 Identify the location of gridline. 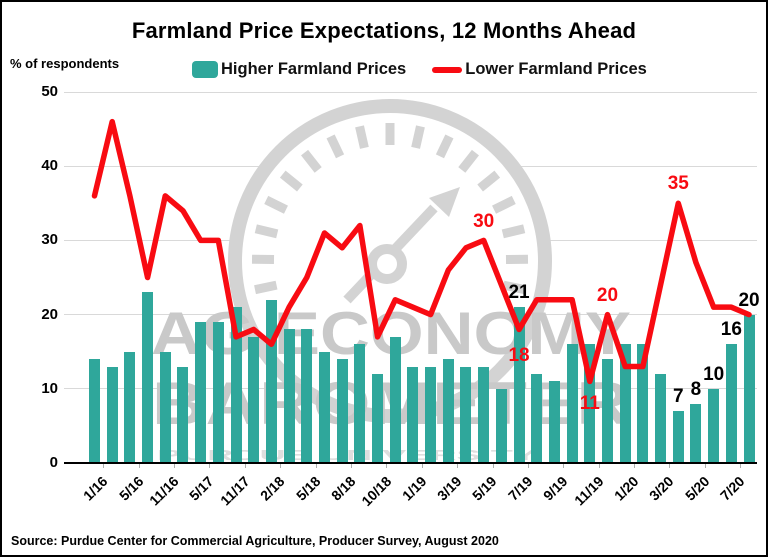
(410, 92).